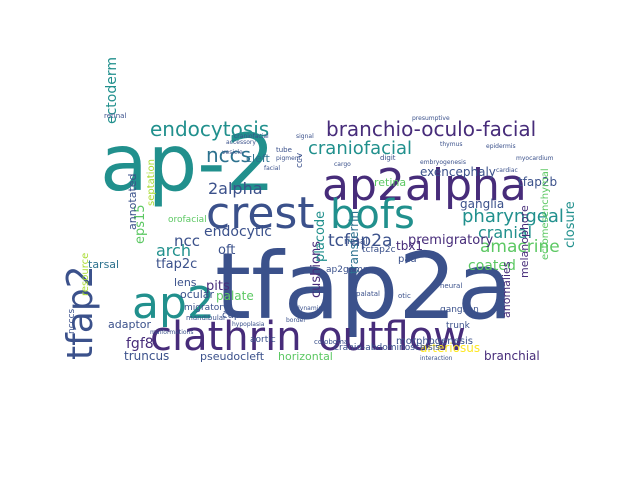  What do you see at coordinates (372, 215) in the screenshot?
I see `word-bofs: bofs` at bounding box center [372, 215].